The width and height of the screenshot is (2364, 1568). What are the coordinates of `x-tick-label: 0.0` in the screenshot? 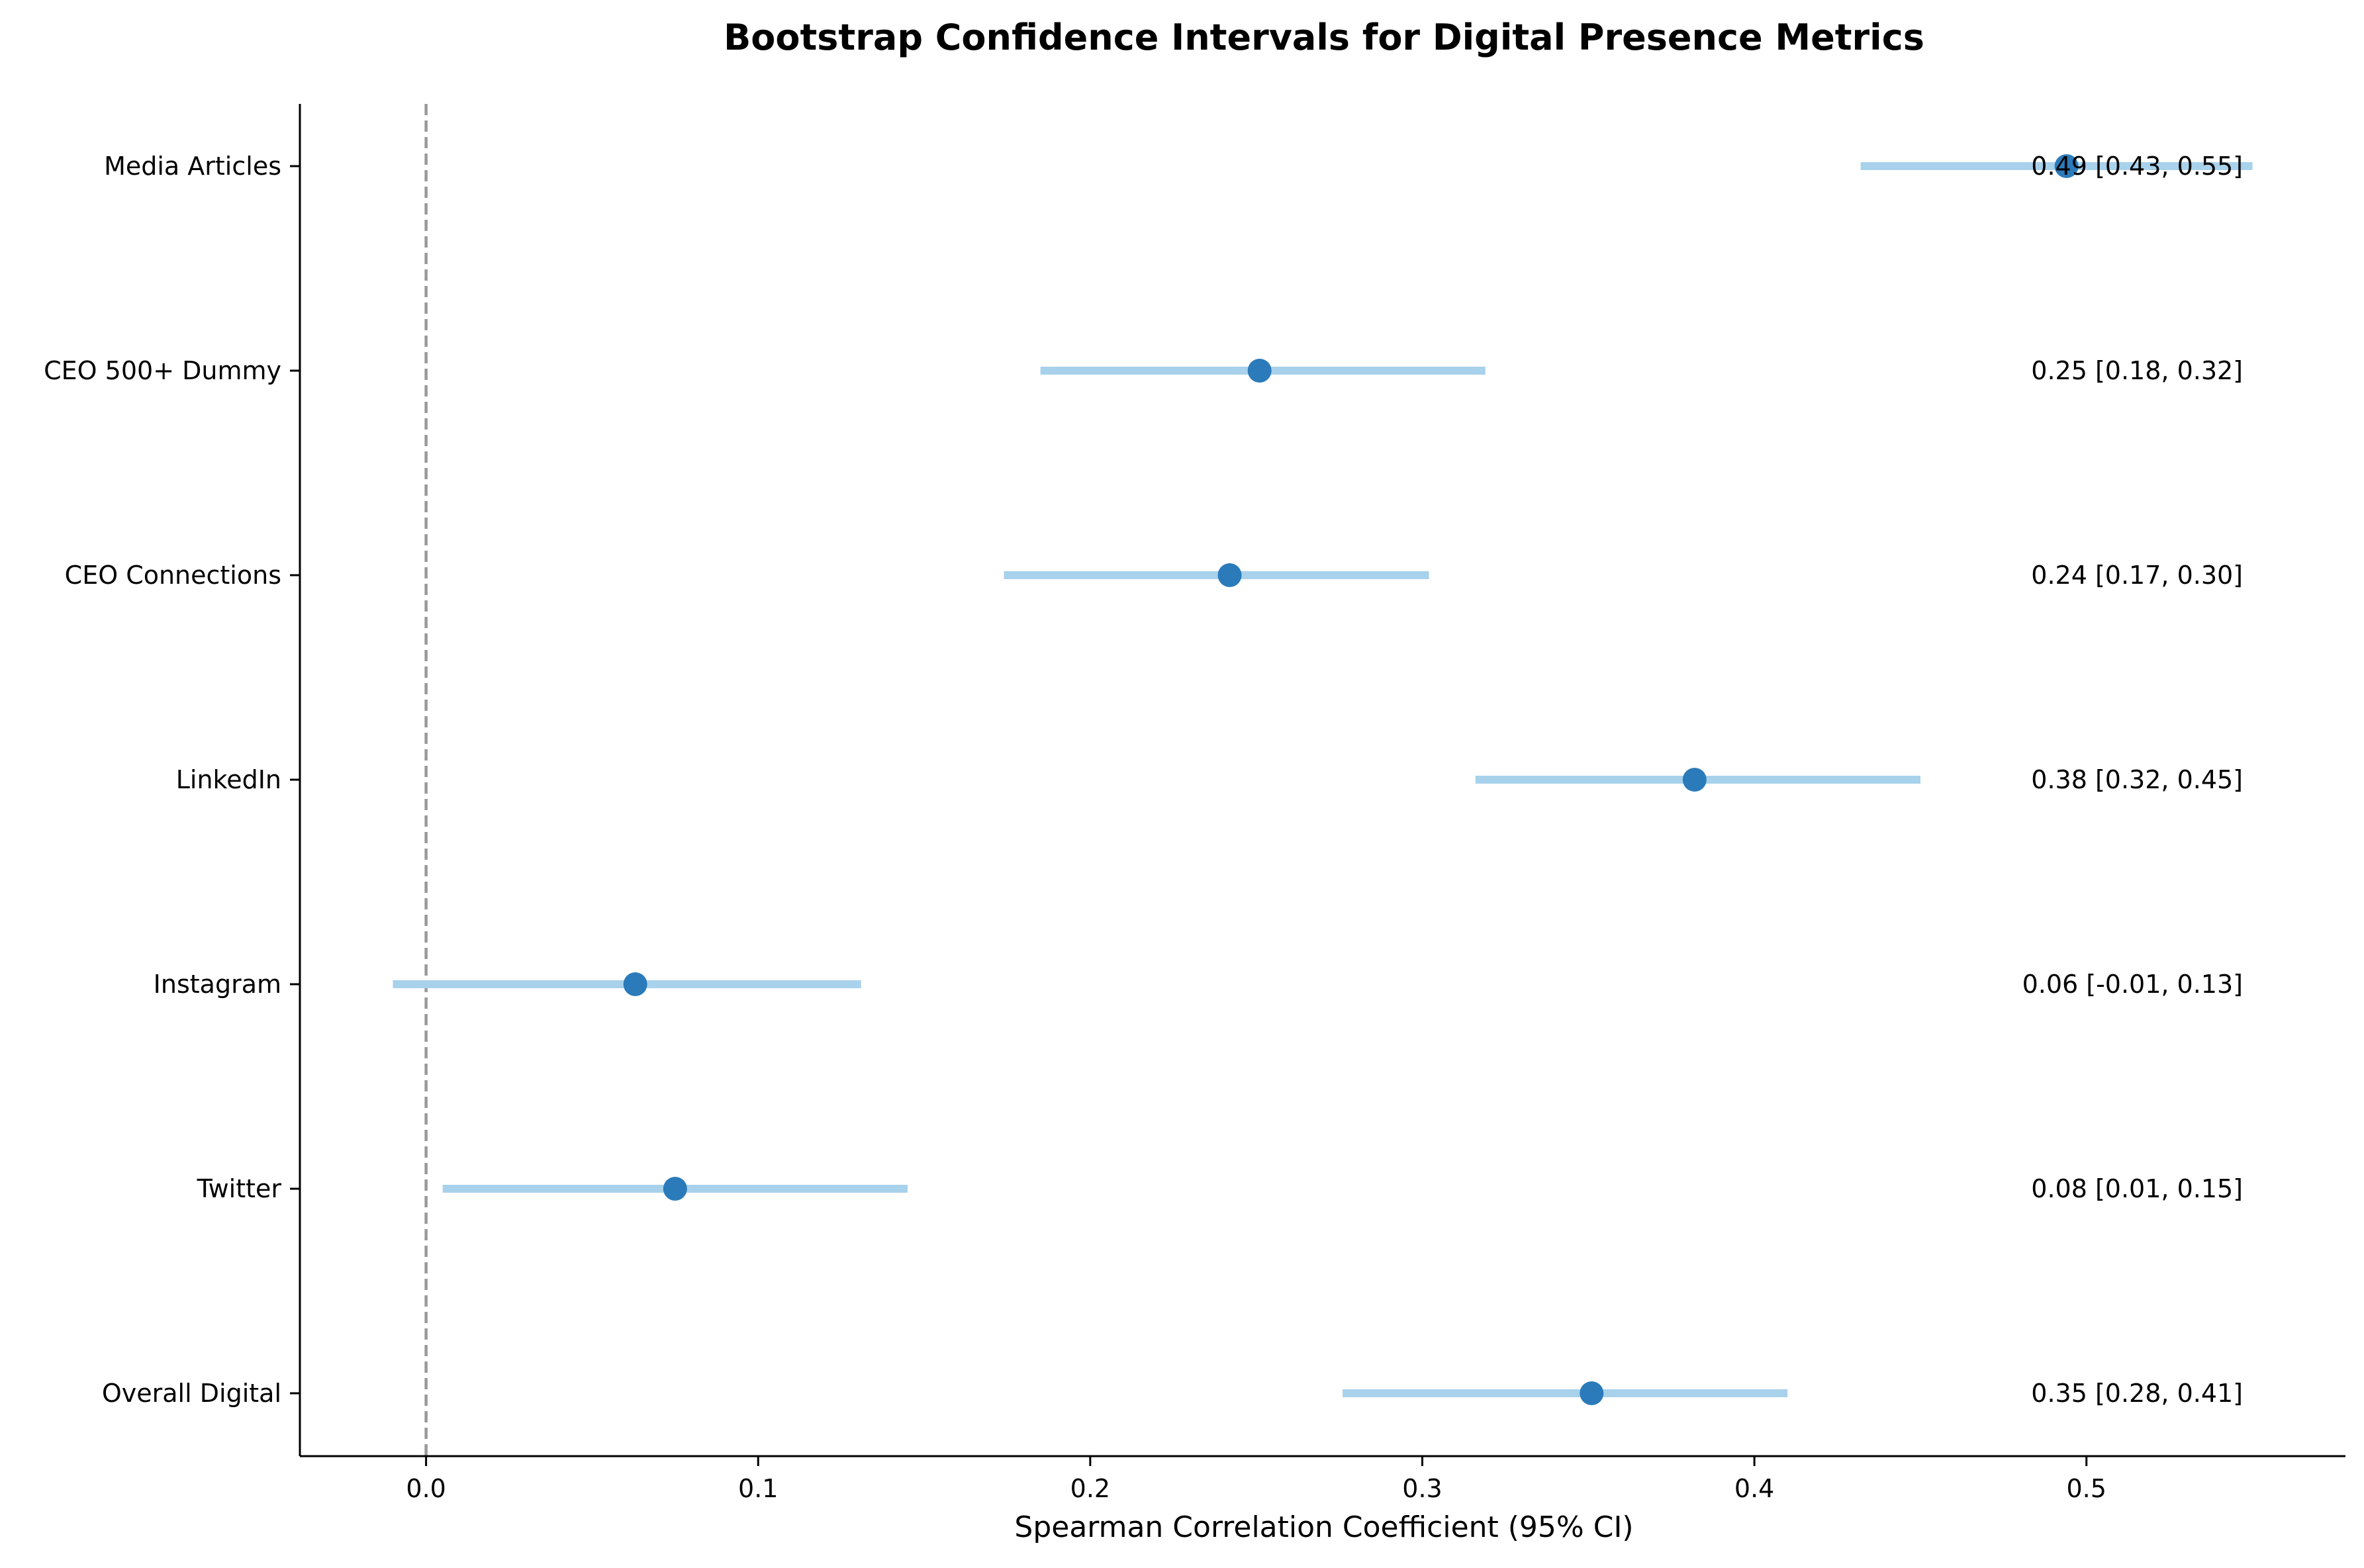 It's located at (426, 1488).